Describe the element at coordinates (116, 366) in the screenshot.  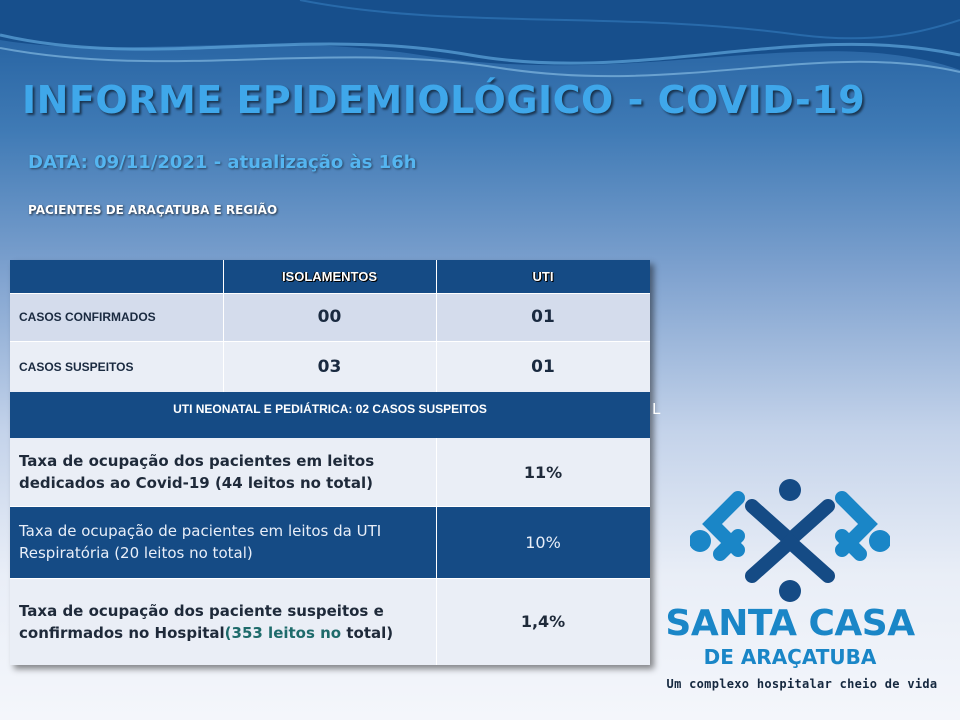
I see `row-label-suspeitos: CASOS SUSPEITOS` at that location.